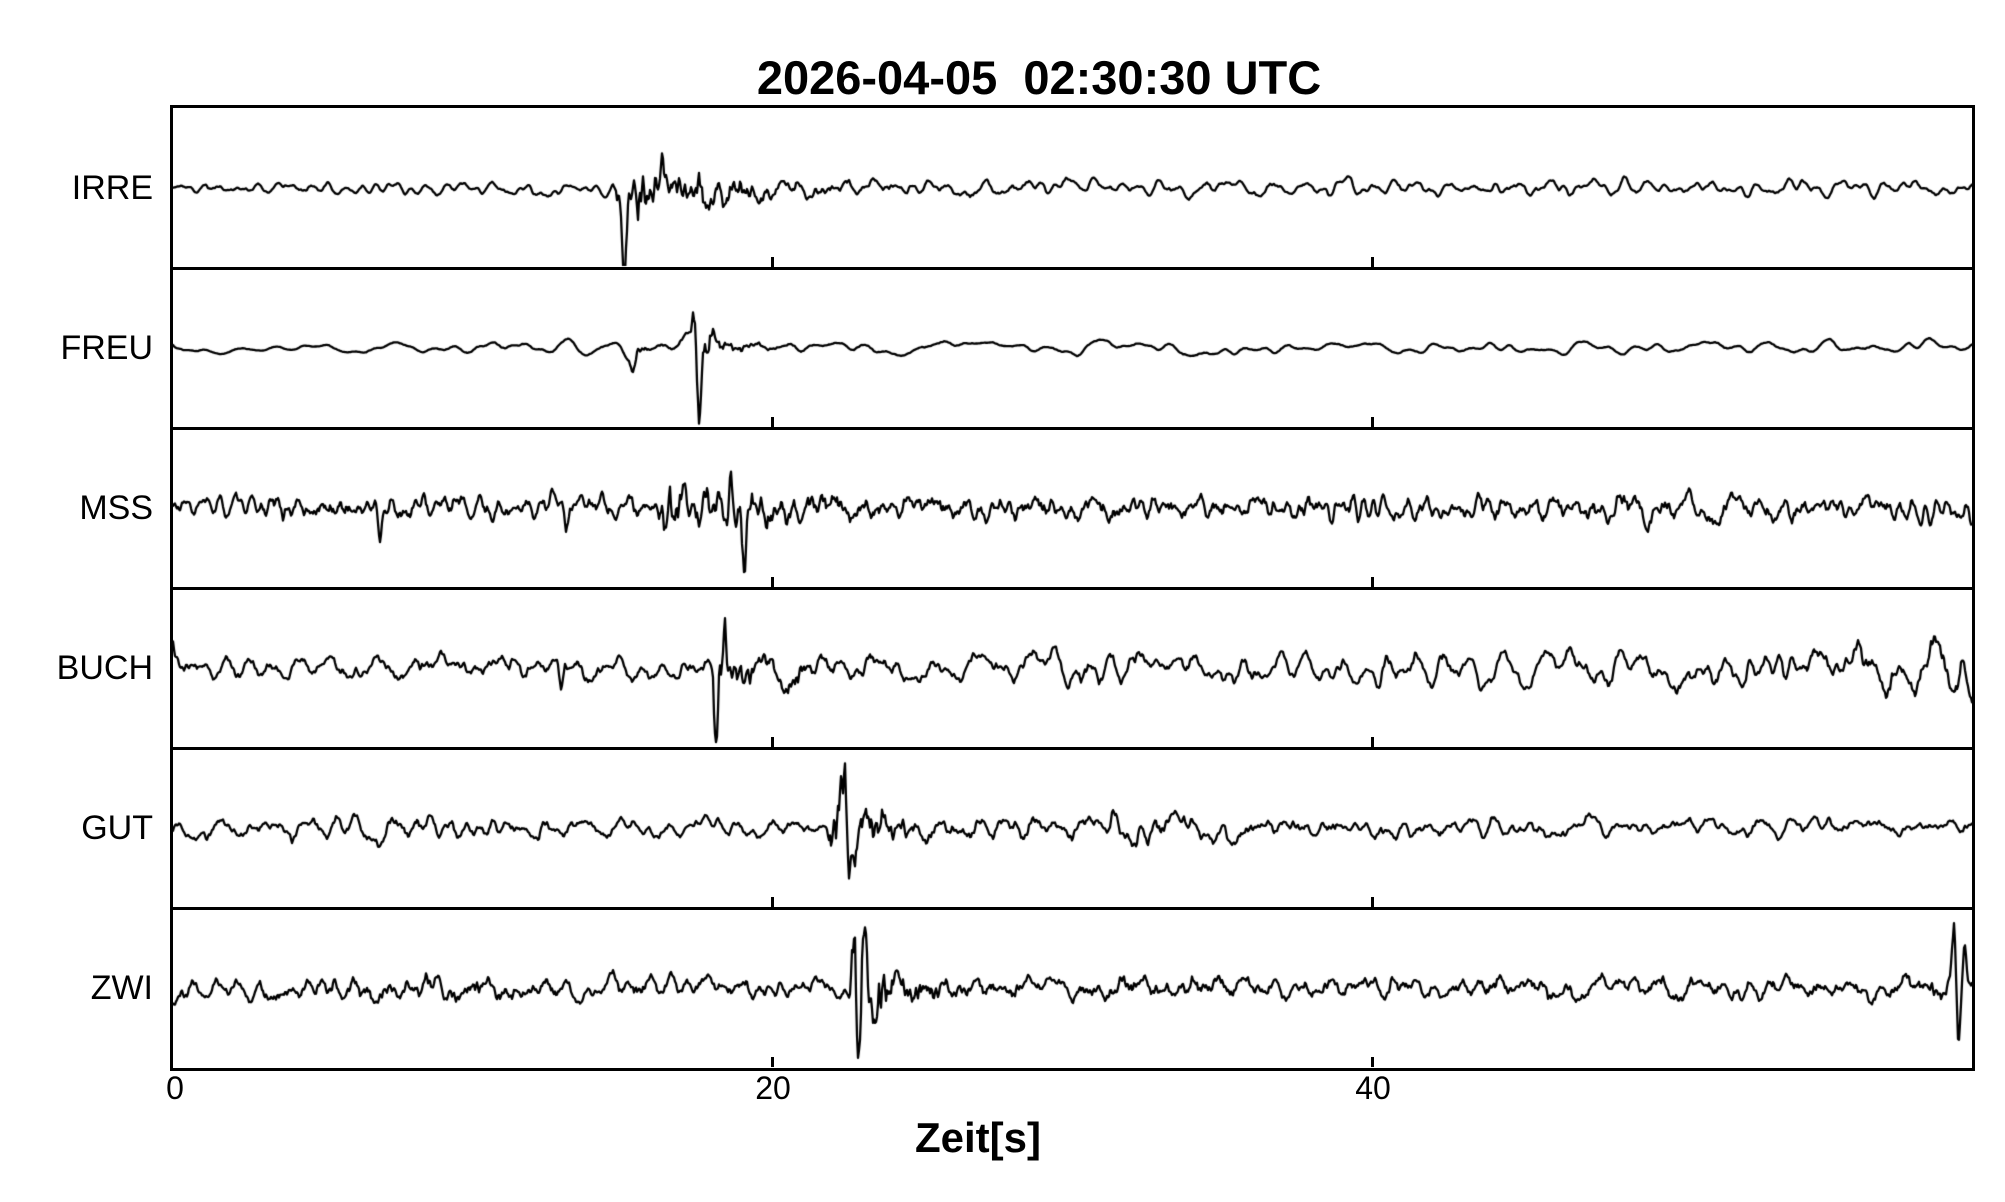 The height and width of the screenshot is (1202, 2005). Describe the element at coordinates (978, 1137) in the screenshot. I see `x-axis-title: Zeit[s]` at that location.